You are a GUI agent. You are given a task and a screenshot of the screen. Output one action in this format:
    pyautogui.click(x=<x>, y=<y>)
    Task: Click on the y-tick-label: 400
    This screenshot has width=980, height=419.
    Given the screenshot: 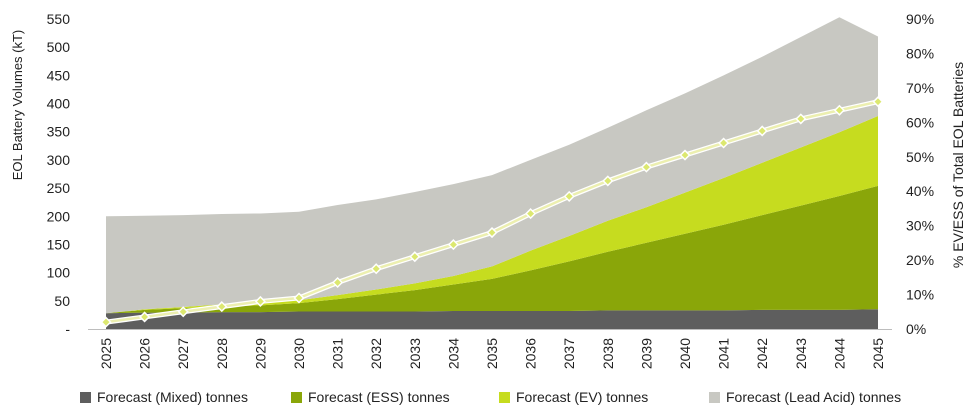 What is the action you would take?
    pyautogui.click(x=59, y=104)
    